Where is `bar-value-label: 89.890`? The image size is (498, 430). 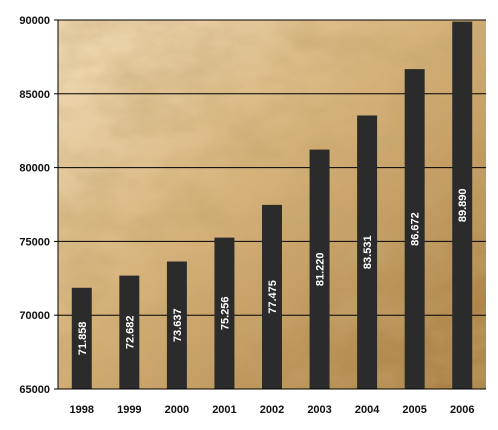 bar-value-label: 89.890 is located at coordinates (463, 205).